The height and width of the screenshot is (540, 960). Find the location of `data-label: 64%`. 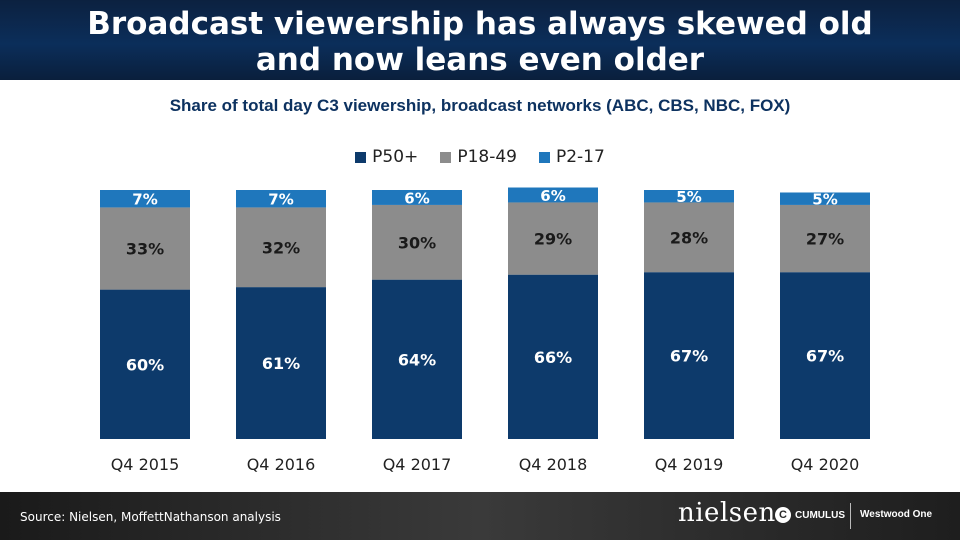

data-label: 64% is located at coordinates (417, 359).